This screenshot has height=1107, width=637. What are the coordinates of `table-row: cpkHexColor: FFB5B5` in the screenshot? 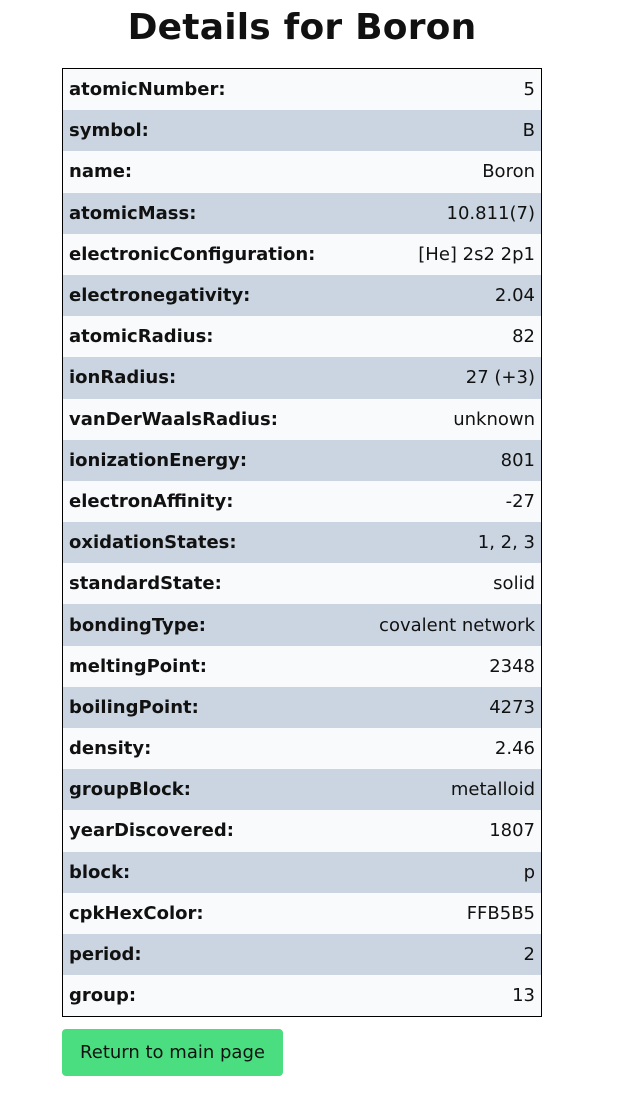 It's located at (302, 913).